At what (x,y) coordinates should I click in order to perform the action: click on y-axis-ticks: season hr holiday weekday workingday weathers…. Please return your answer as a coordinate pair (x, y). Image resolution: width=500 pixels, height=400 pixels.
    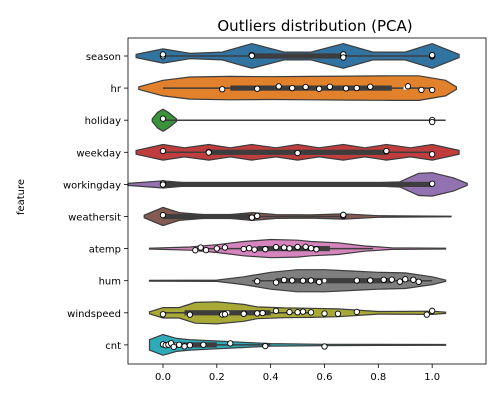
    Looking at the image, I should click on (95, 202).